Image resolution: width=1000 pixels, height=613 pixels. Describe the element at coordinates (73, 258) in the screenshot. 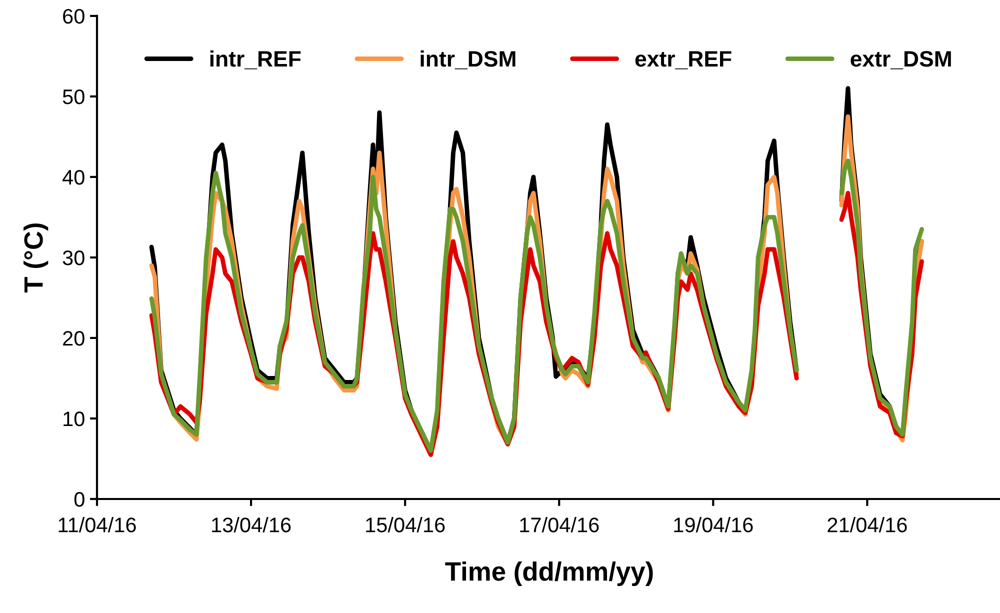

I see `y-tick-label: 30` at that location.